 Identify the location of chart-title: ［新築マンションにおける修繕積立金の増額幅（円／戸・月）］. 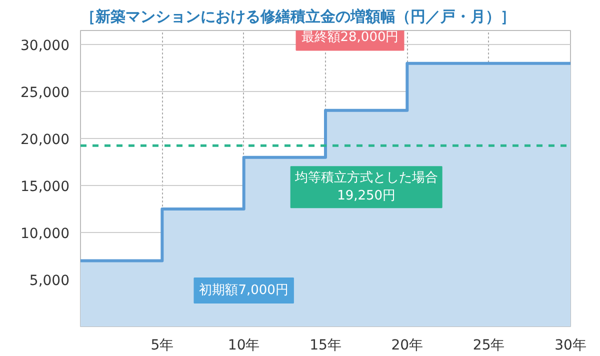
(298, 17).